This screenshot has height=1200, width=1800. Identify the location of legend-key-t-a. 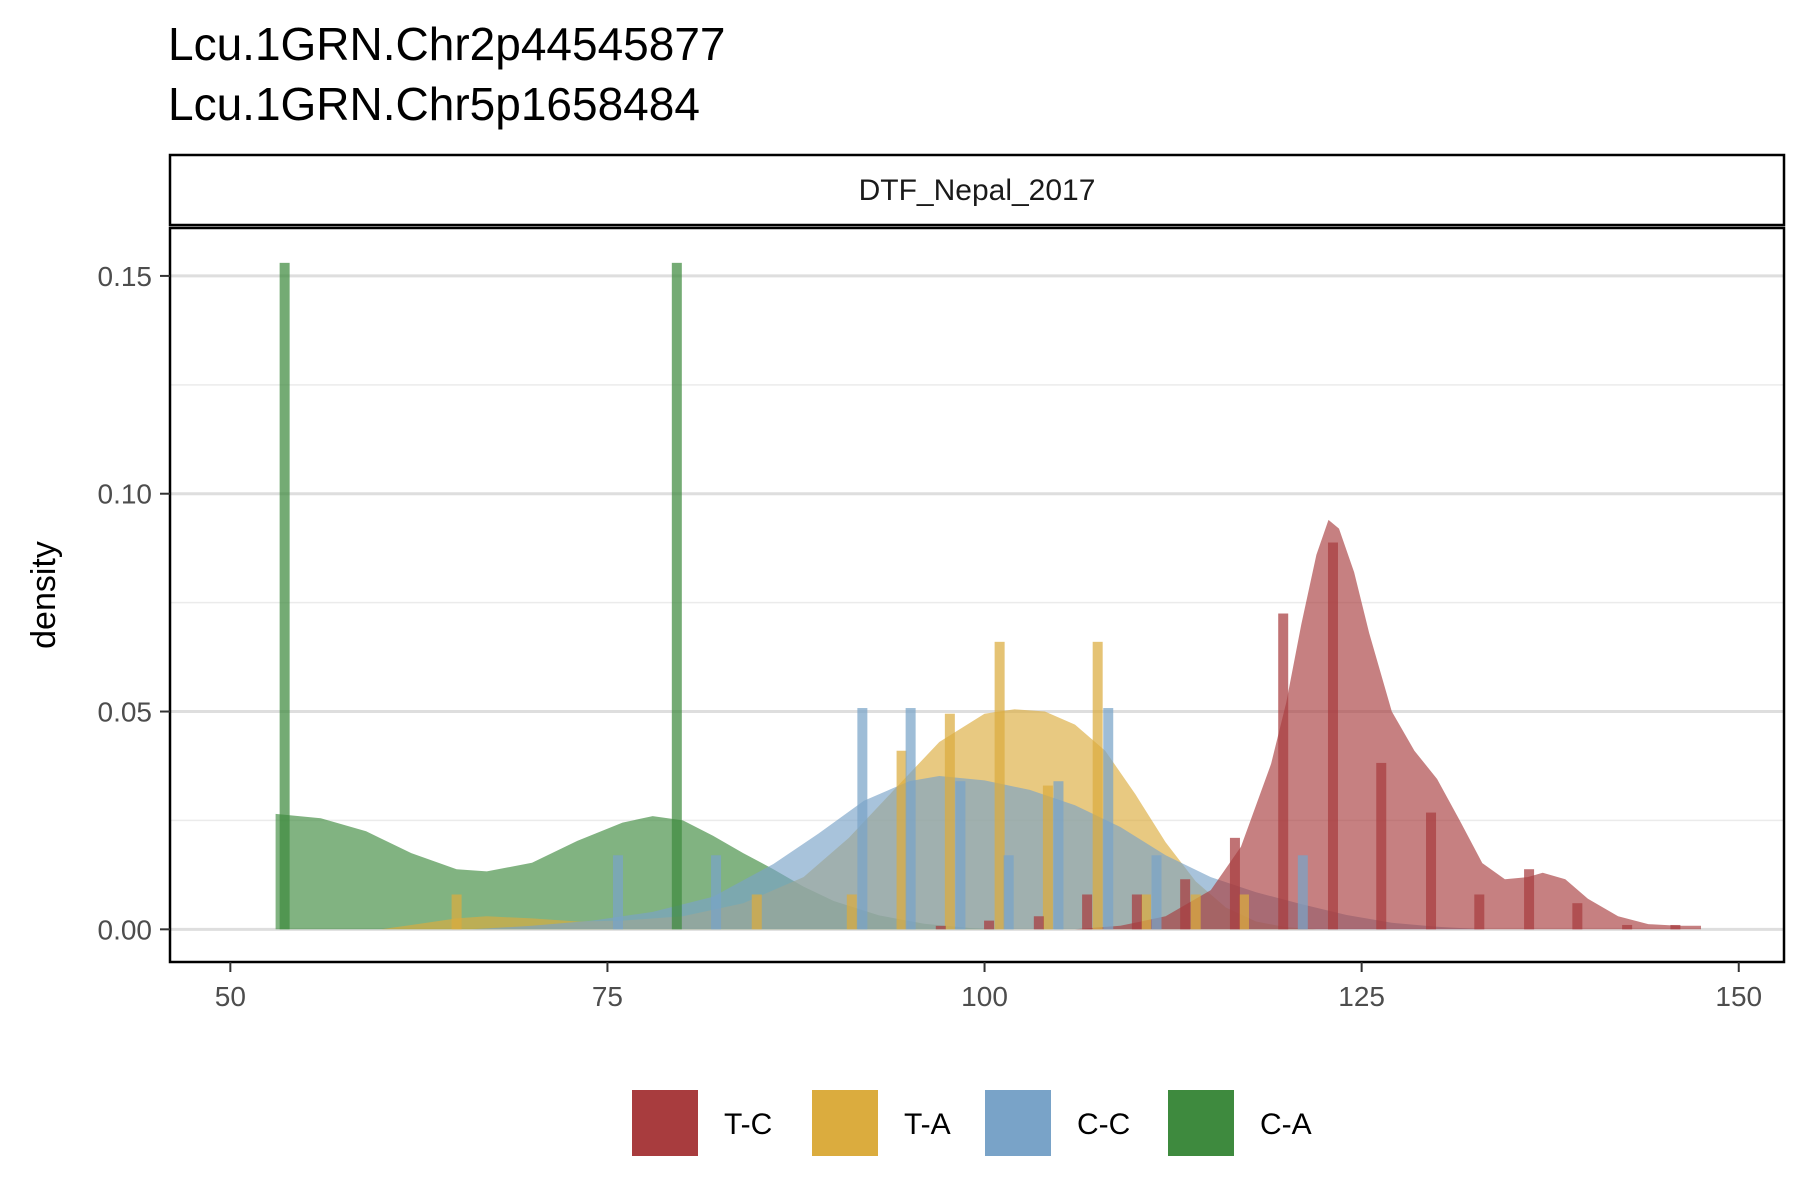
(845, 1123).